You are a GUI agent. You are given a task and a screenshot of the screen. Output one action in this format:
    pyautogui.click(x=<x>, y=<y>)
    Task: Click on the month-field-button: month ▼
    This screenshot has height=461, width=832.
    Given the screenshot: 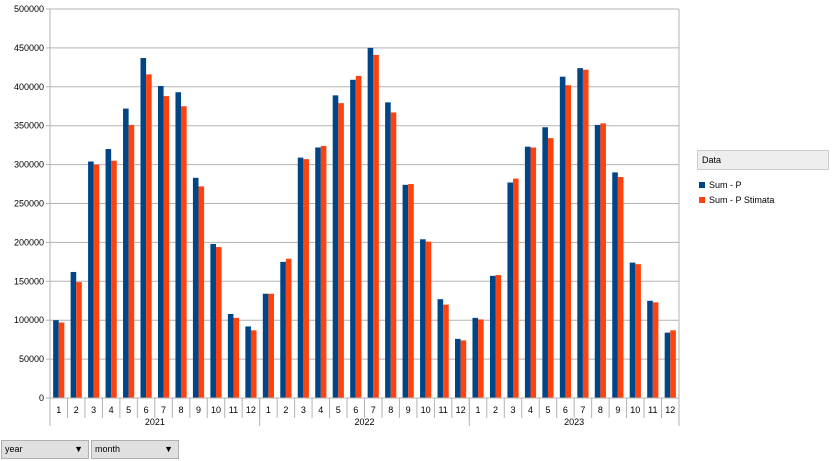 What is the action you would take?
    pyautogui.click(x=135, y=449)
    